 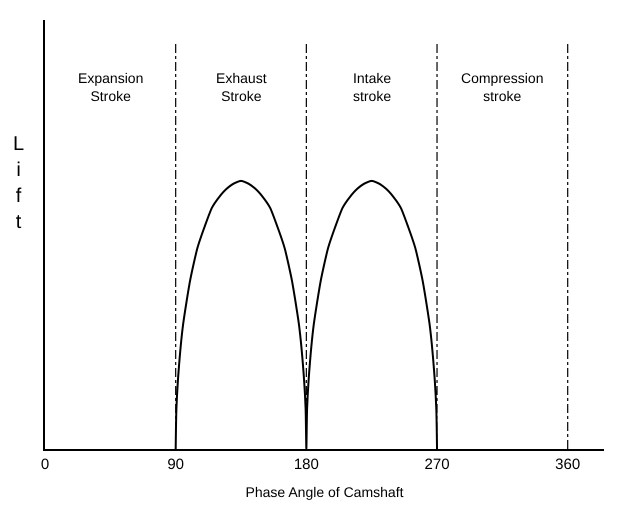 What do you see at coordinates (241, 87) in the screenshot?
I see `text: Exhaust Stroke` at bounding box center [241, 87].